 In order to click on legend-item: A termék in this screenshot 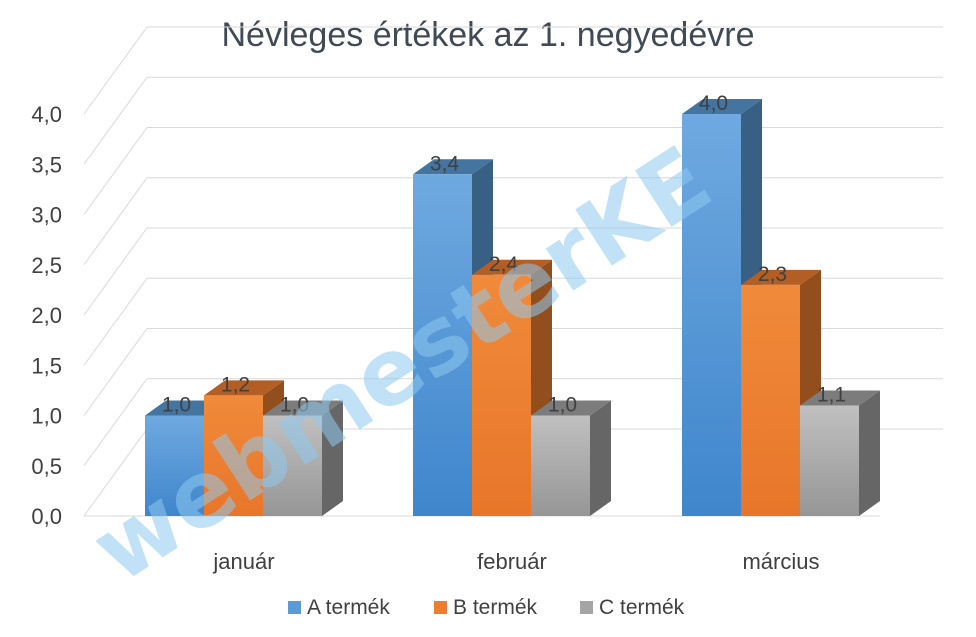, I will do `click(339, 607)`.